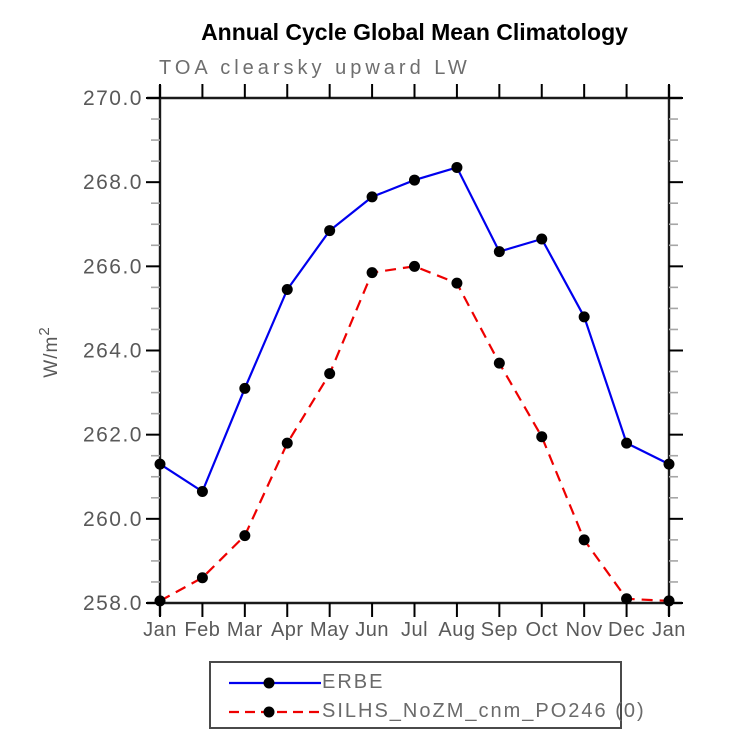 This screenshot has height=737, width=733. I want to click on x-tick-label: Mar, so click(245, 630).